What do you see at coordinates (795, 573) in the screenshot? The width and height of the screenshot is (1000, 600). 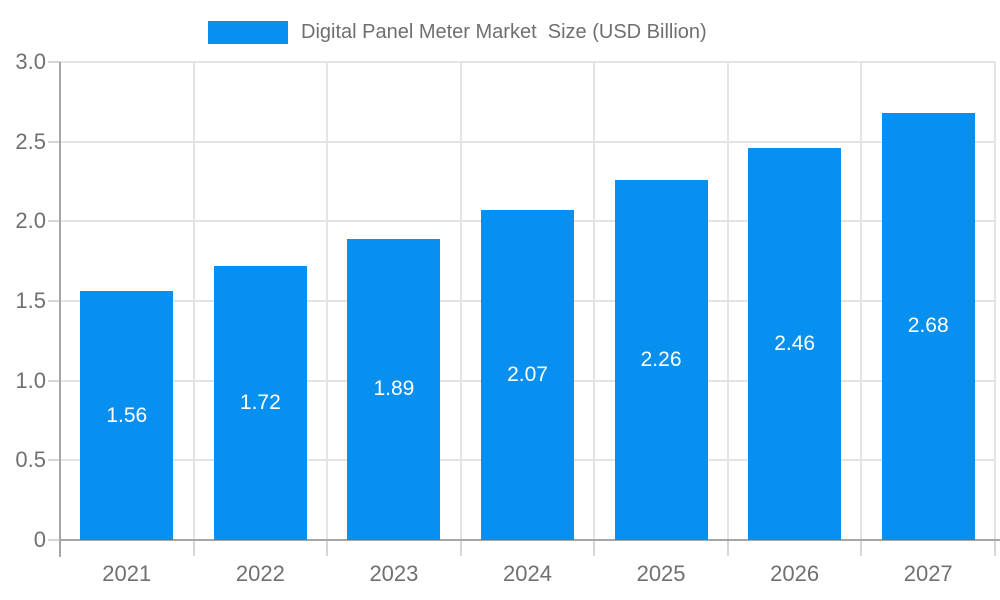 I see `x-tick-label: 2026` at bounding box center [795, 573].